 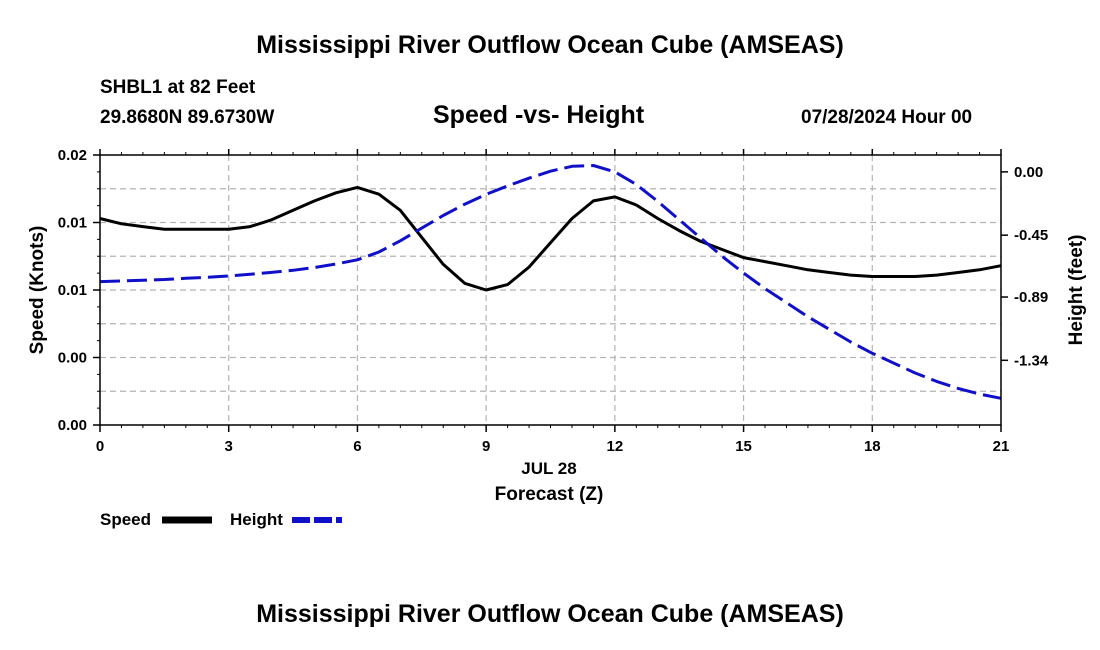 I want to click on y-tick-label: 0.02, so click(x=72, y=155).